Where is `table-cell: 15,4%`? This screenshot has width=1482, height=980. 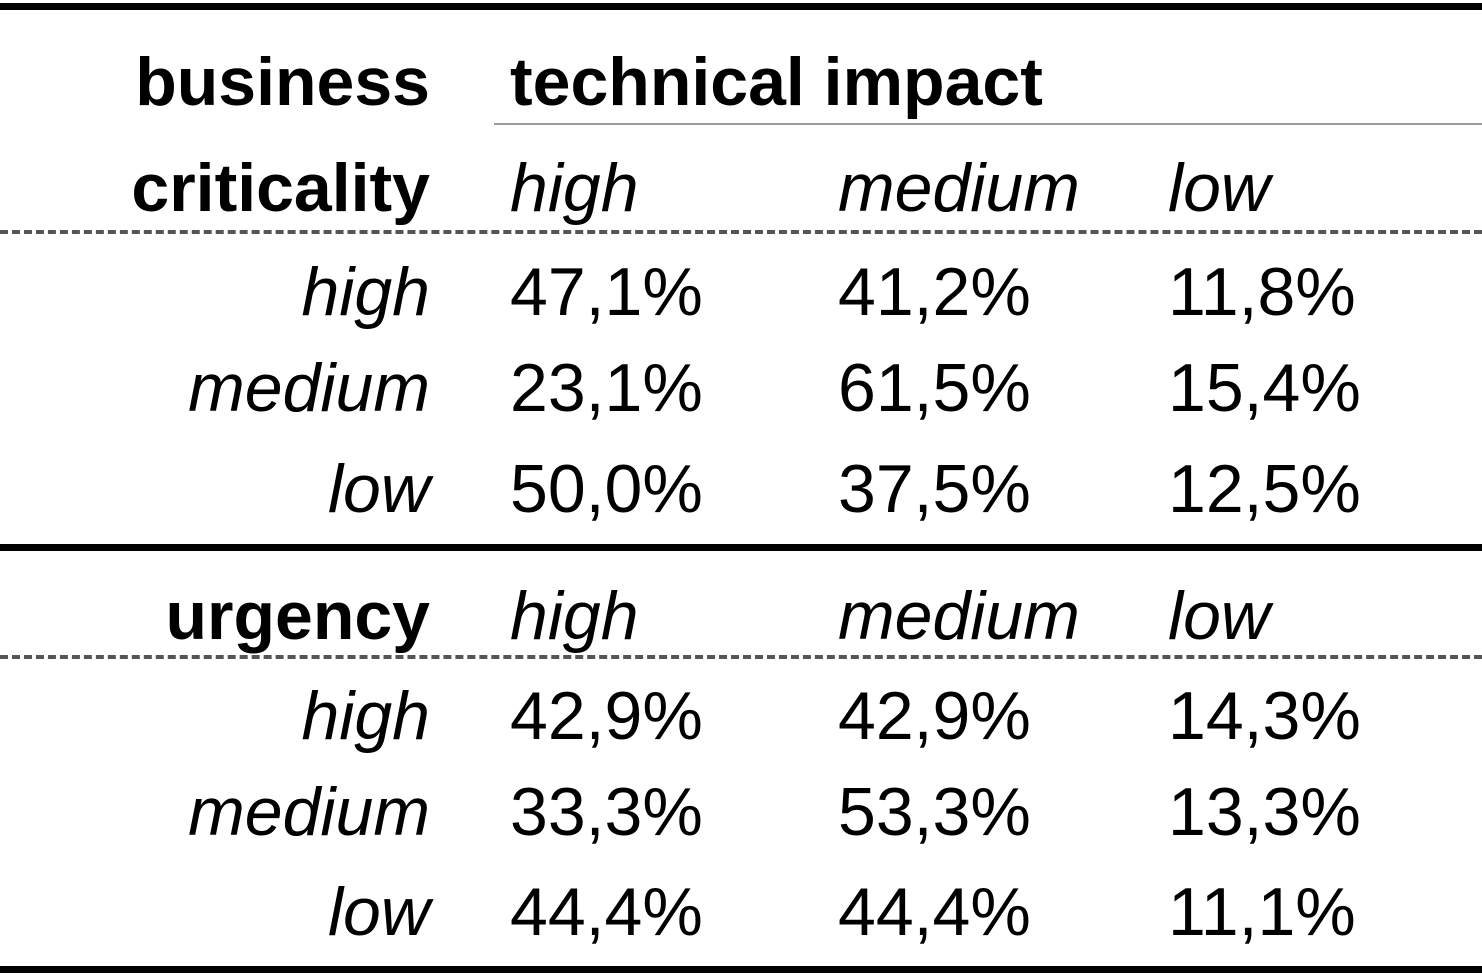
table-cell: 15,4% is located at coordinates (1264, 388).